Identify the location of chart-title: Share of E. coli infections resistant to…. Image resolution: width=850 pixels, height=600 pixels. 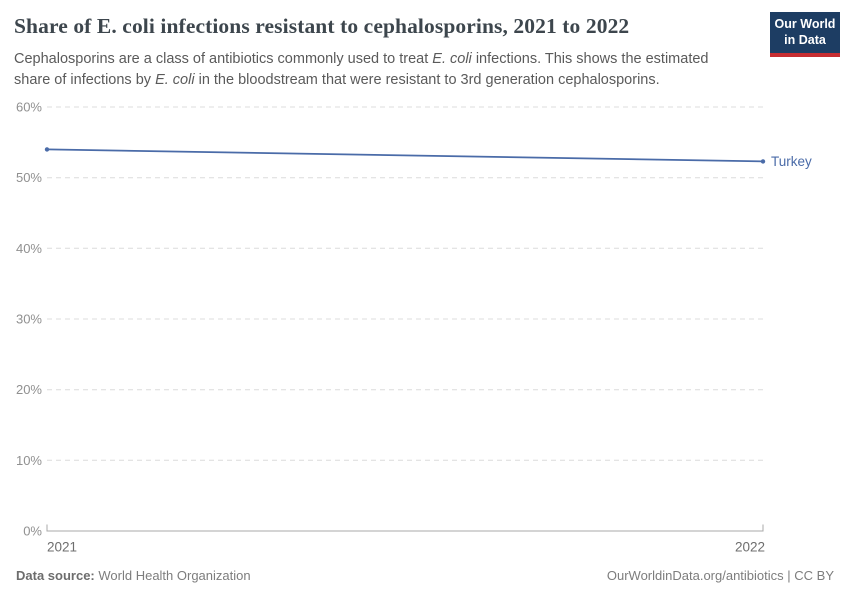
(322, 26).